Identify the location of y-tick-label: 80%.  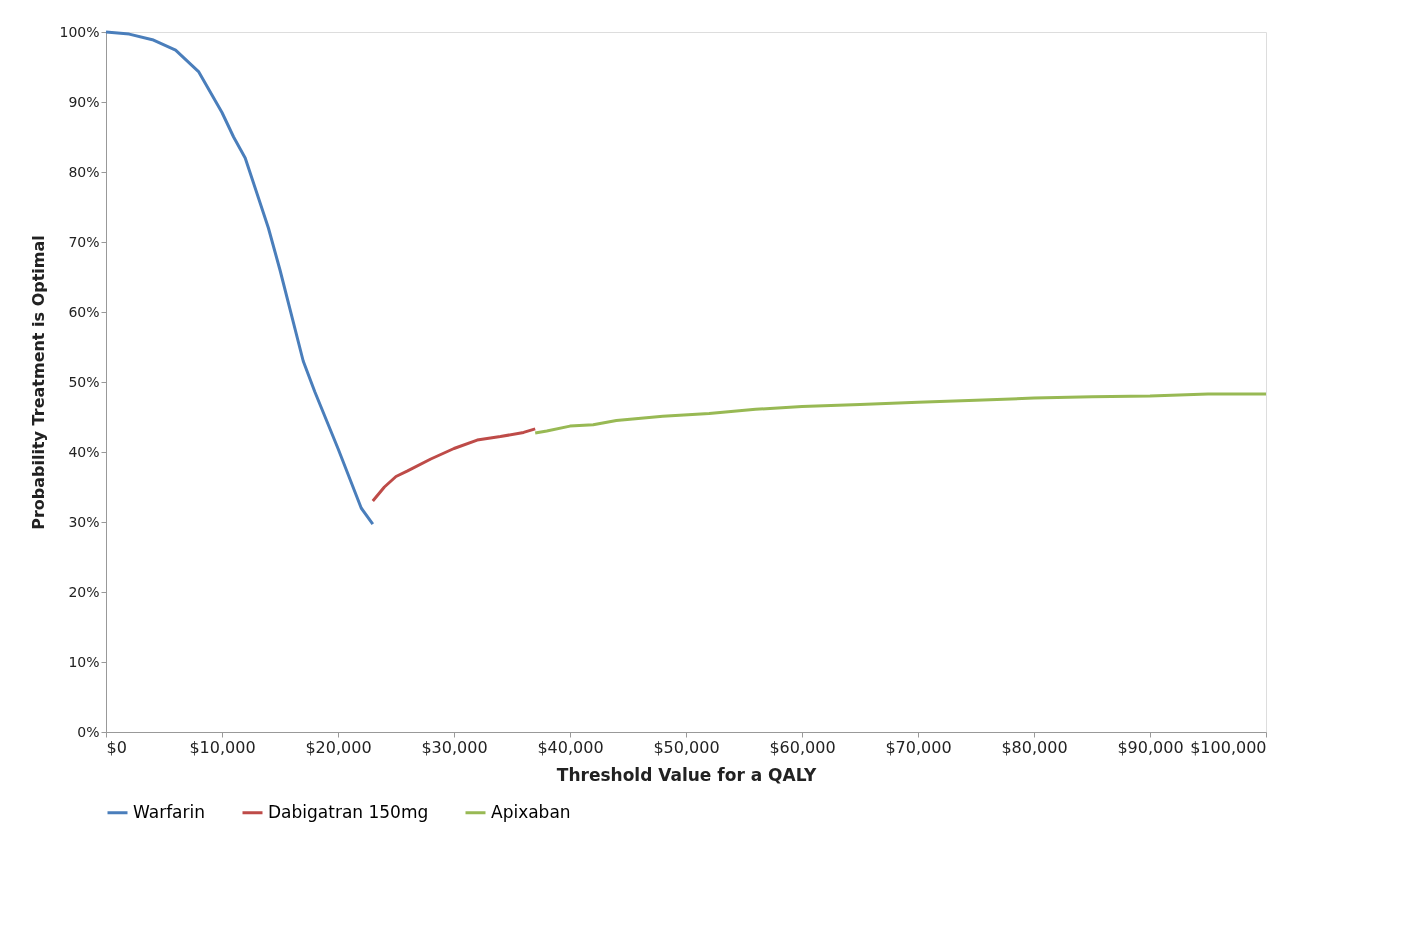
(84, 171).